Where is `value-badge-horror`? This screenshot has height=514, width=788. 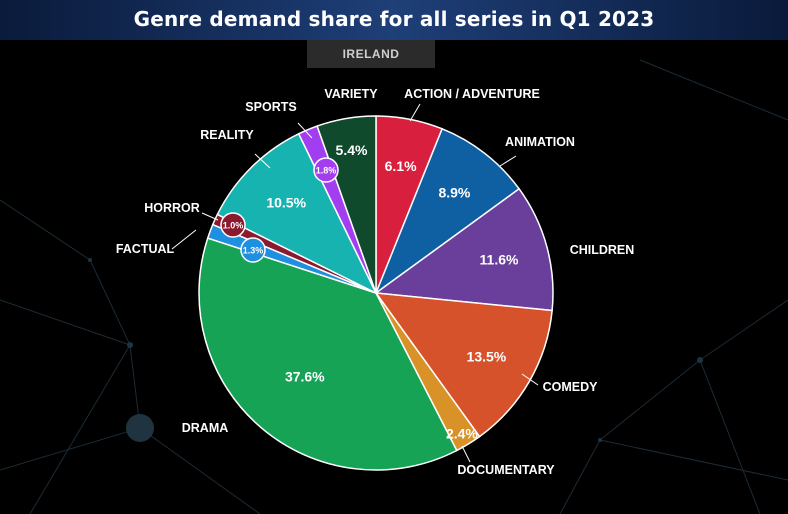
value-badge-horror is located at coordinates (233, 225).